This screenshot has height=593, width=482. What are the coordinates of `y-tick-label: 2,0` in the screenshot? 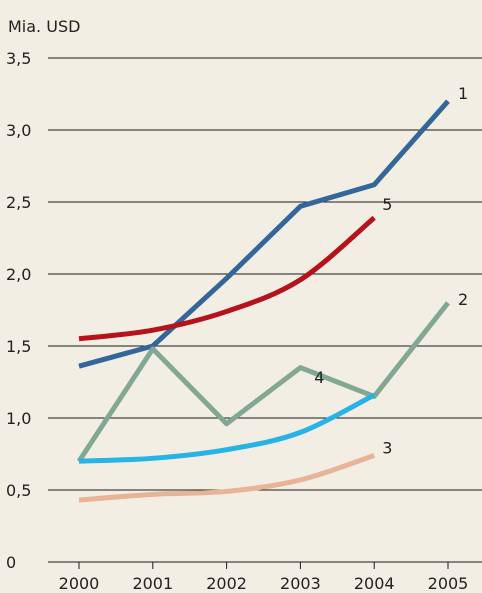 It's located at (18, 274).